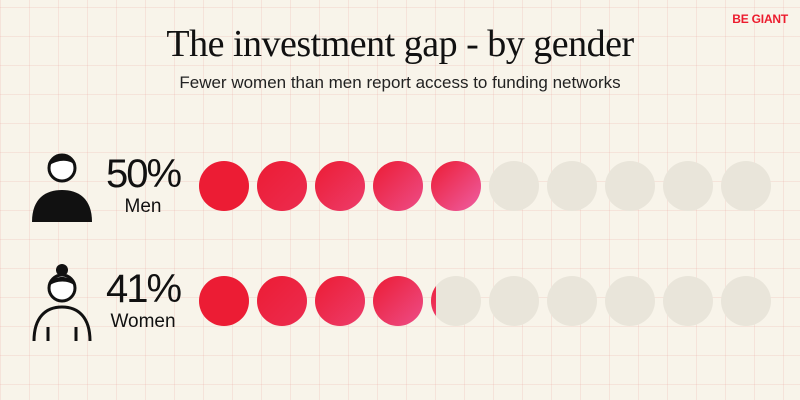  Describe the element at coordinates (760, 19) in the screenshot. I see `brand-logo: BE GIANT` at that location.